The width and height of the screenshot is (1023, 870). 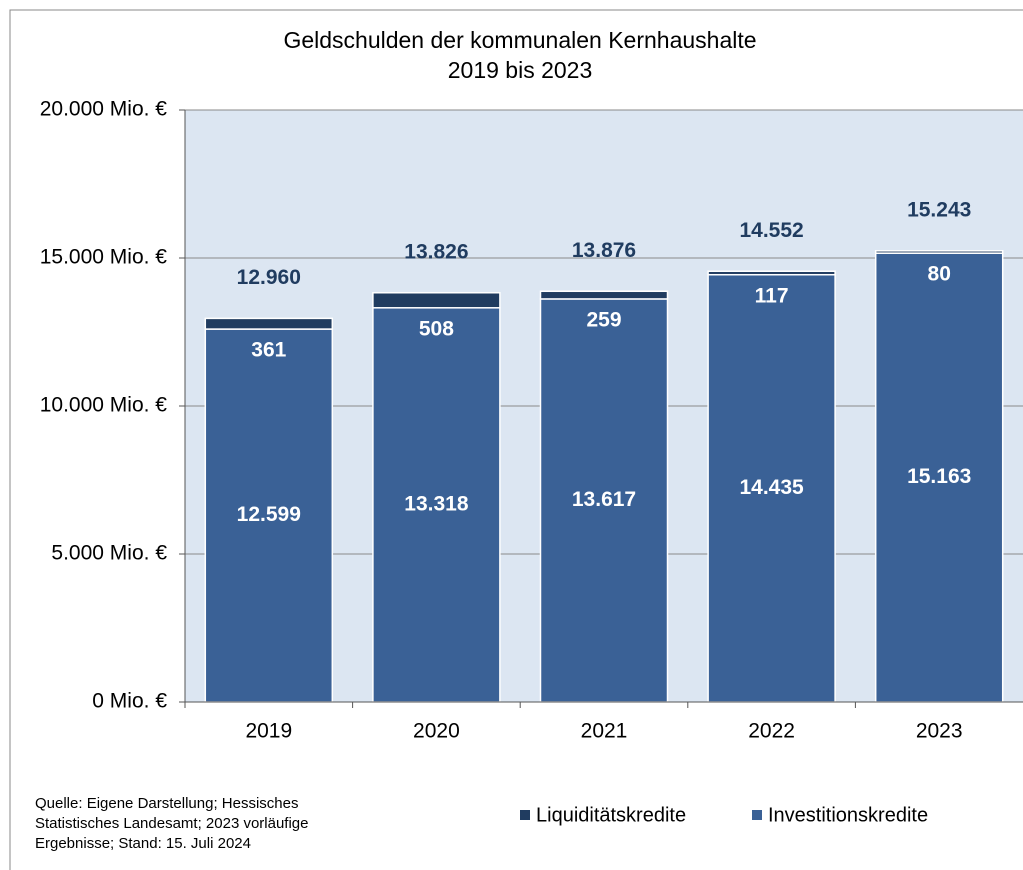 What do you see at coordinates (129, 701) in the screenshot?
I see `y-tick-label: 0 Mio. €` at bounding box center [129, 701].